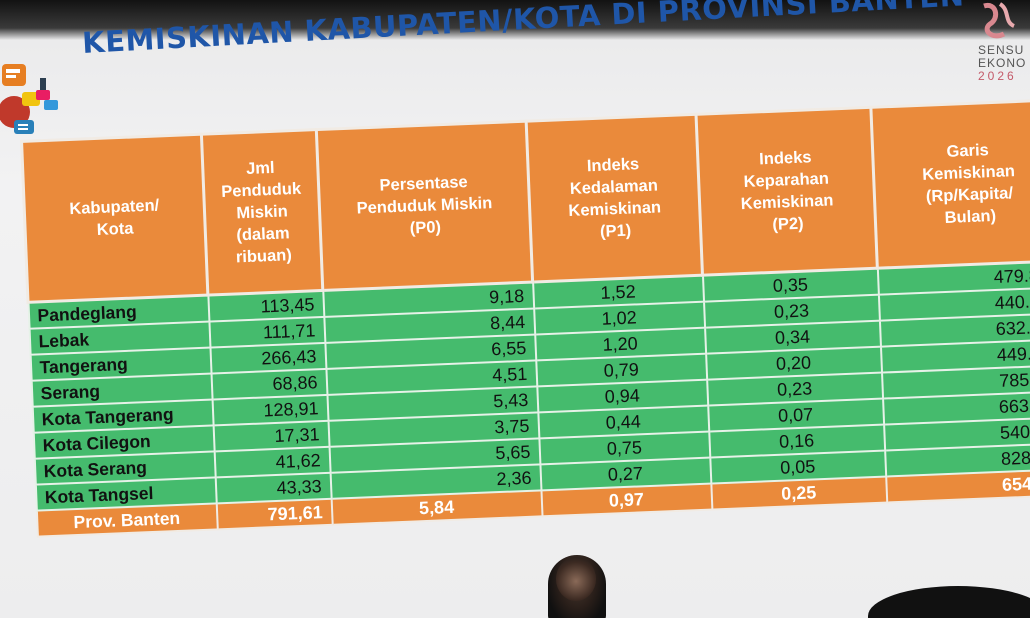  I want to click on sensus-logo-icon, so click(999, 20).